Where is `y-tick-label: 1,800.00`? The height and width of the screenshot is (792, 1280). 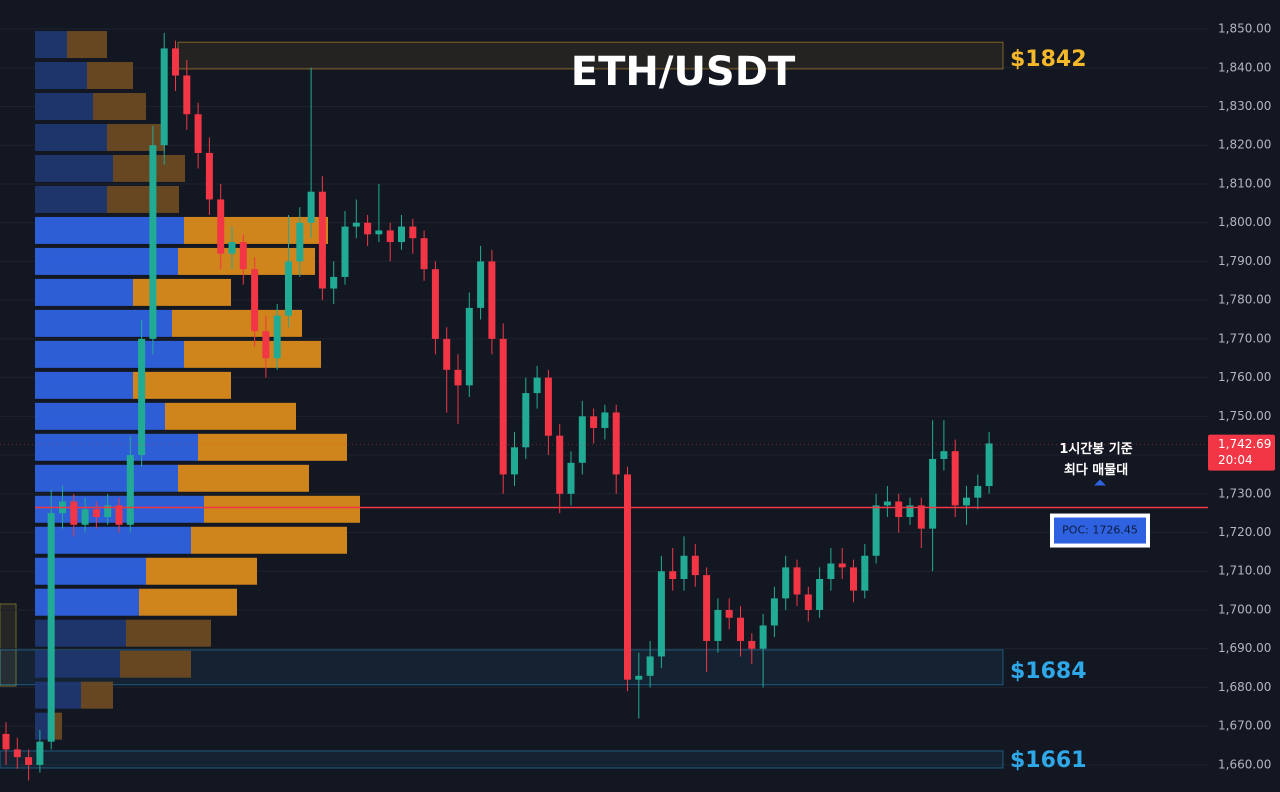
y-tick-label: 1,800.00 is located at coordinates (1244, 222).